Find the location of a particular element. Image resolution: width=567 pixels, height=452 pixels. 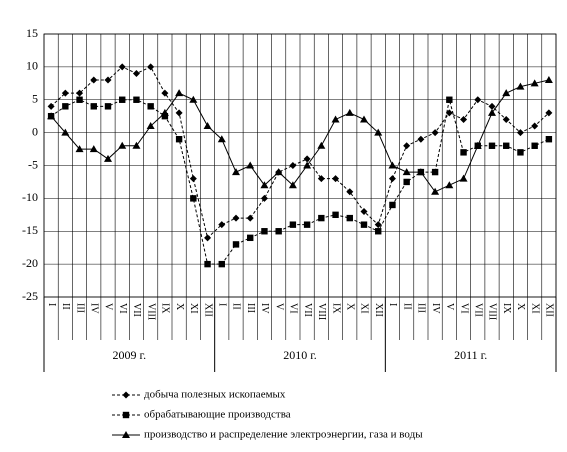

legend-label: обрабатывающие производства is located at coordinates (217, 415).